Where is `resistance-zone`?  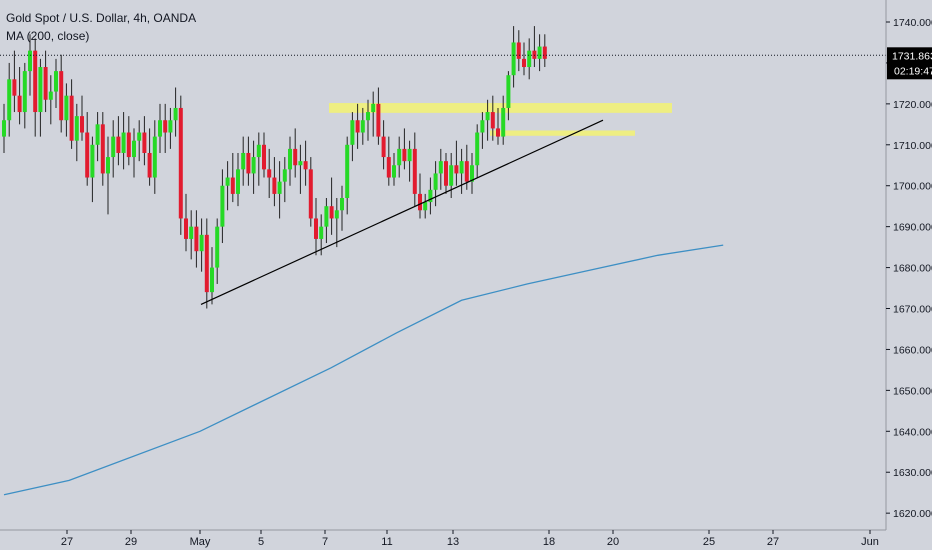
resistance-zone is located at coordinates (500, 108).